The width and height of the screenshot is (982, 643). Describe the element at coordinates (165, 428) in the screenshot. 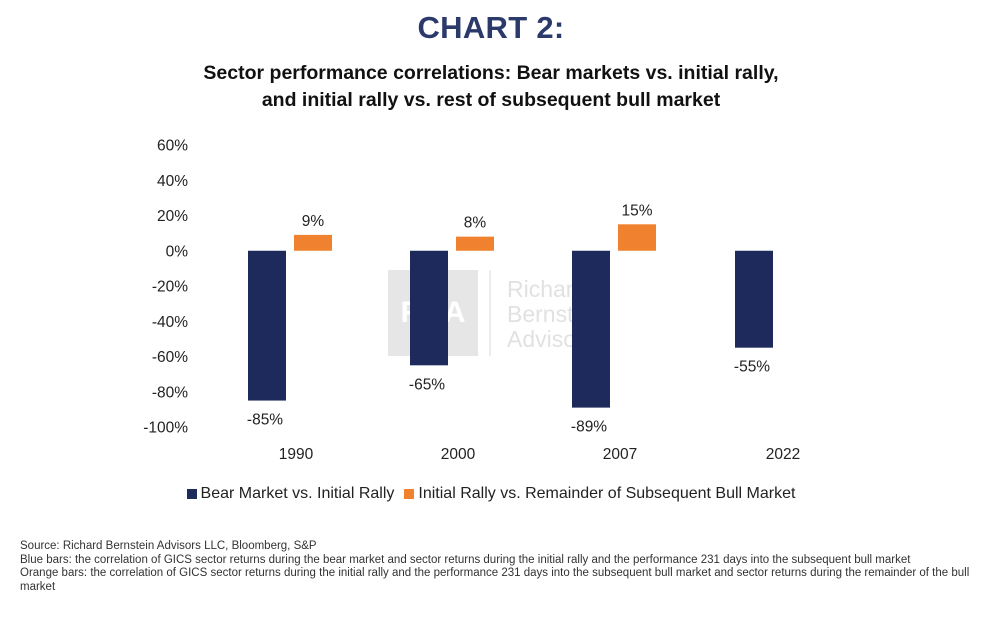

I see `y-tick-label: -100%` at that location.